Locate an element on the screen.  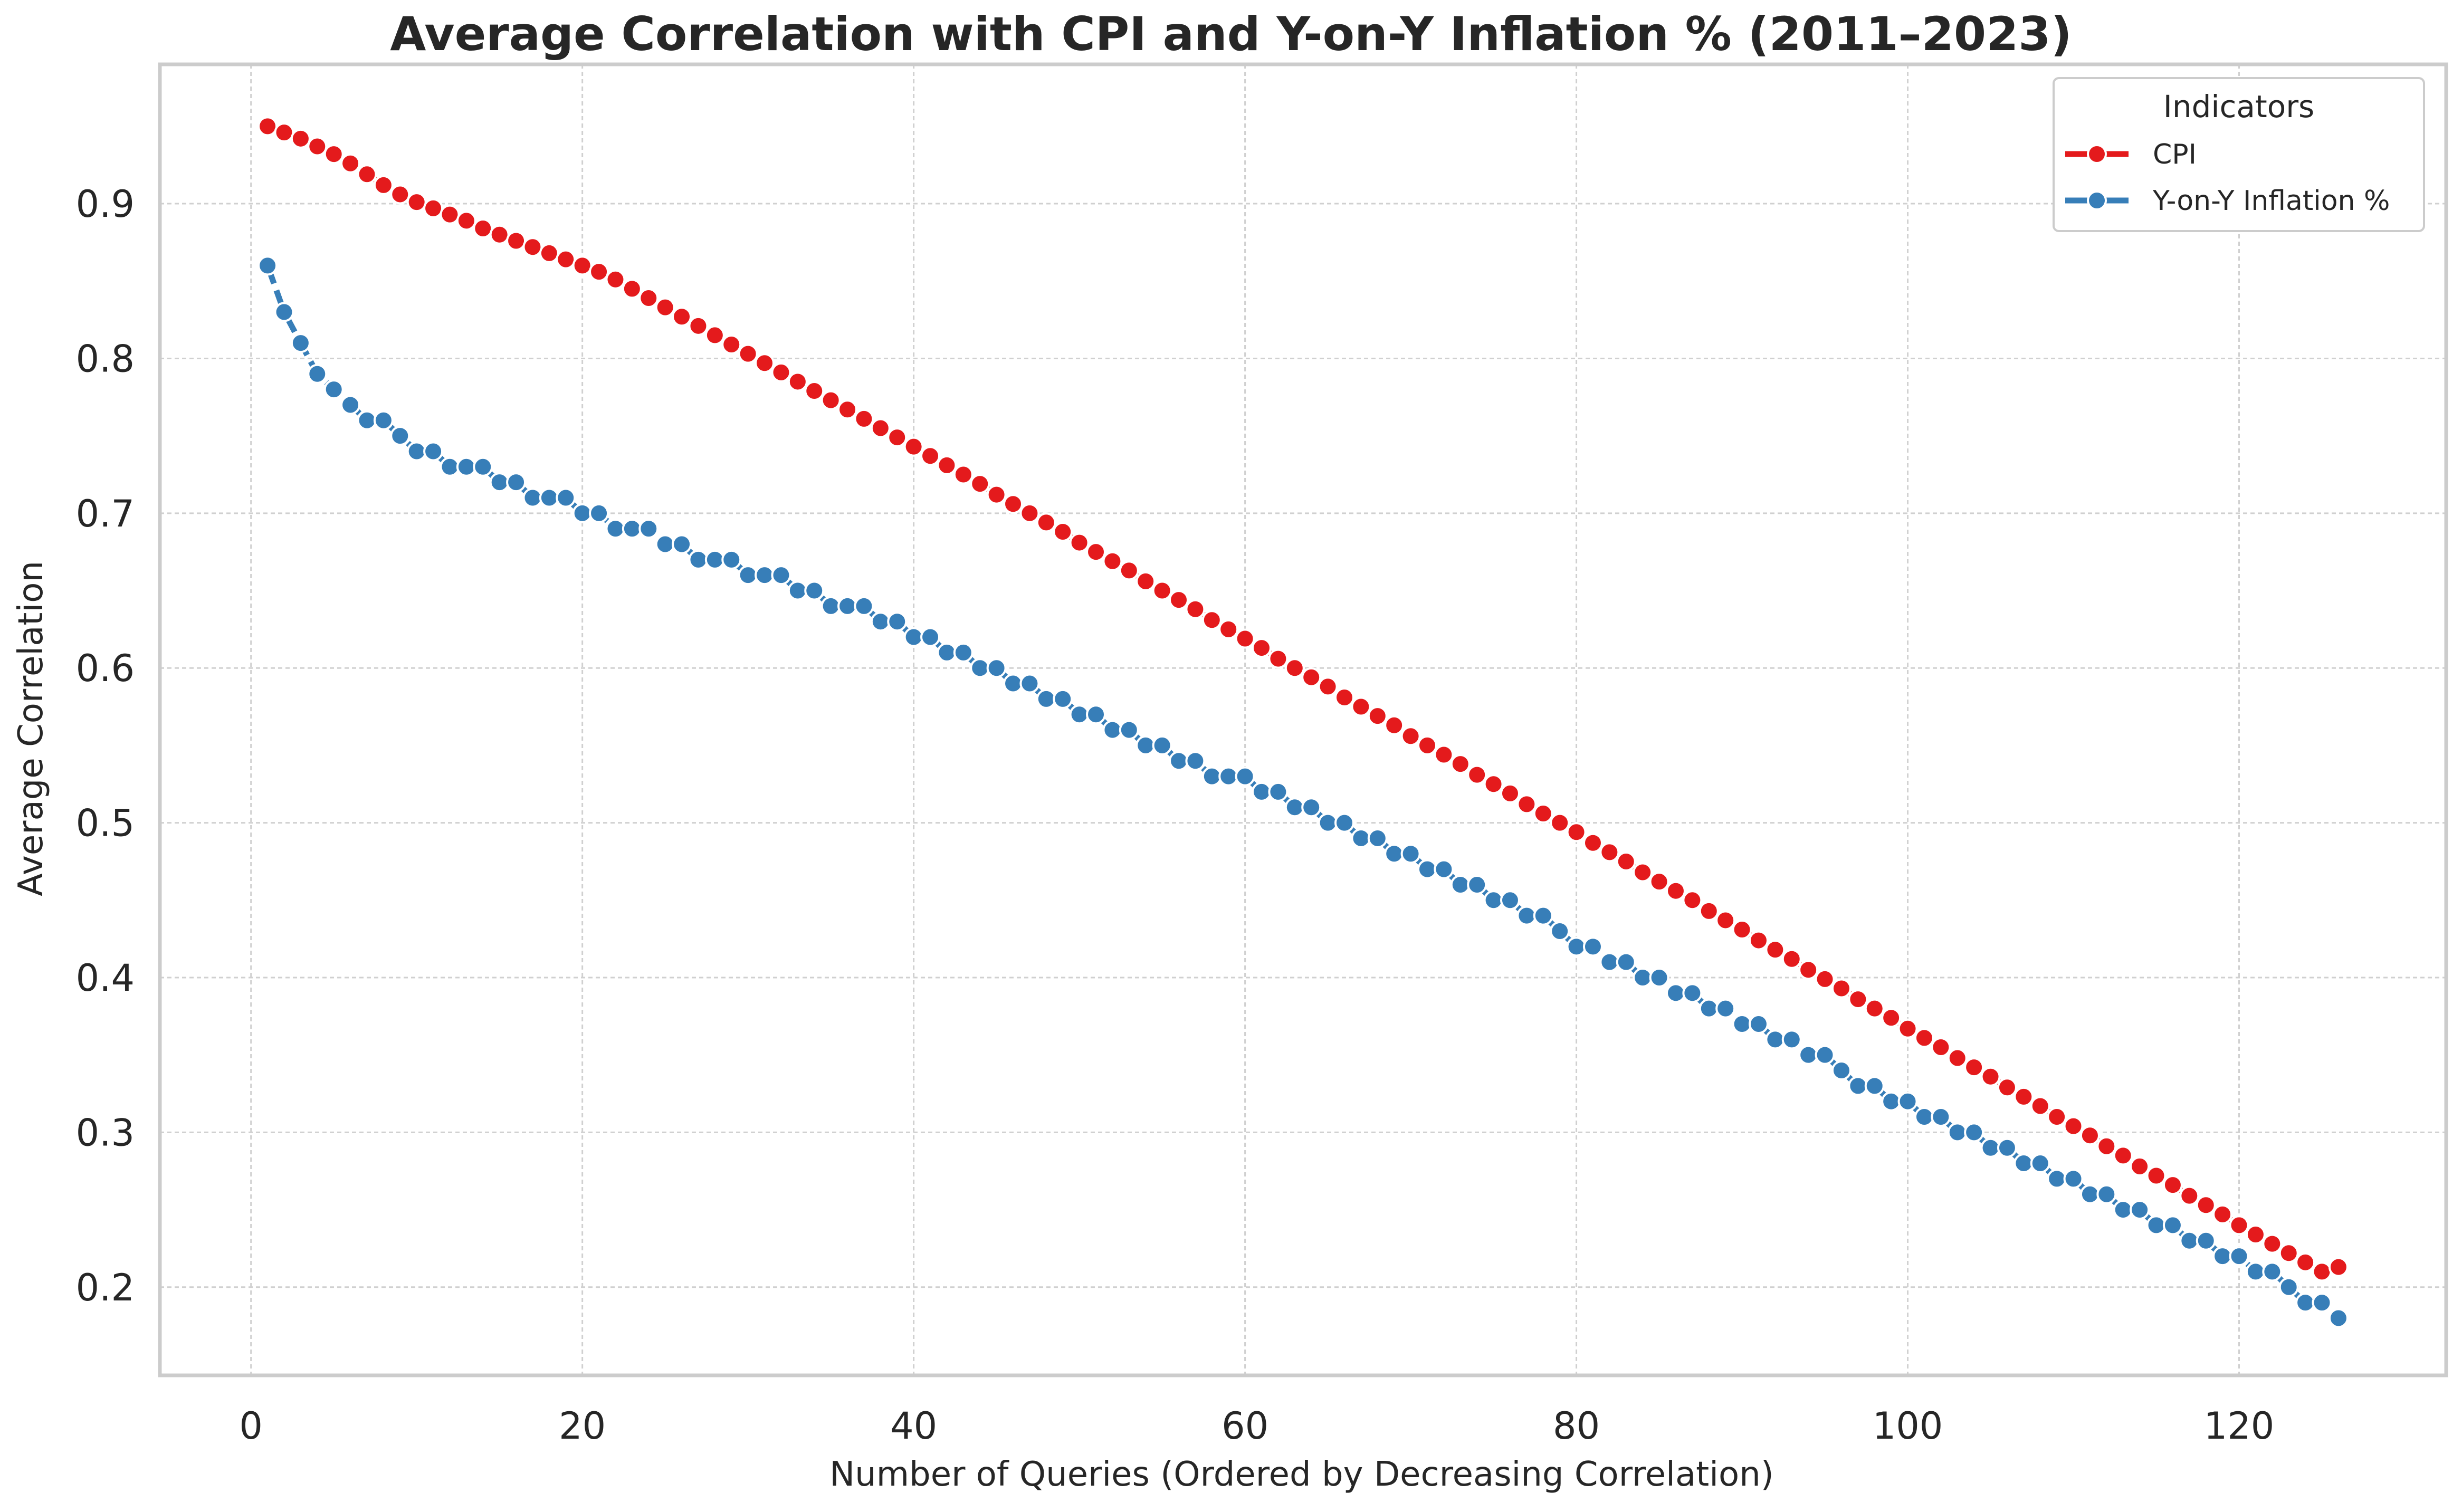
legend: Indicators CPI Y-on-Y Inflation % is located at coordinates (2239, 154).